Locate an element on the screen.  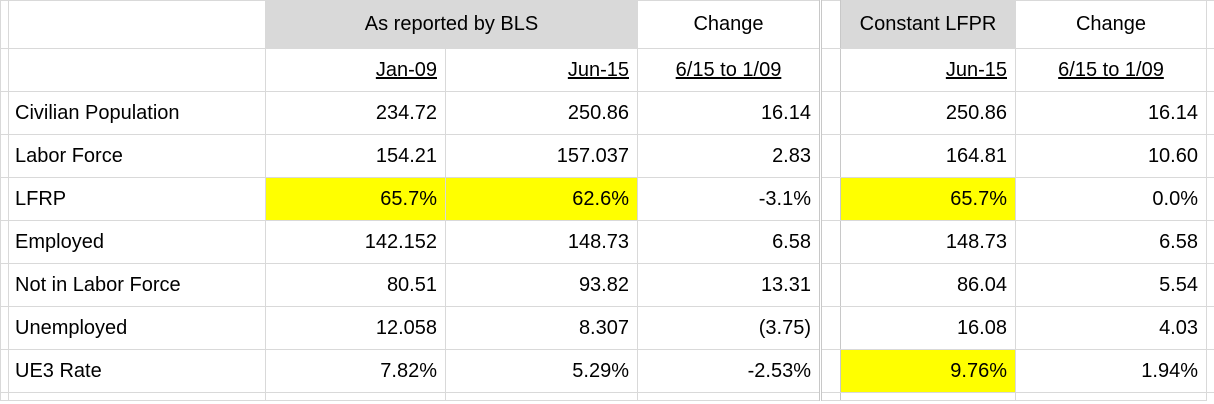
row-label: Unemployed is located at coordinates (137, 328).